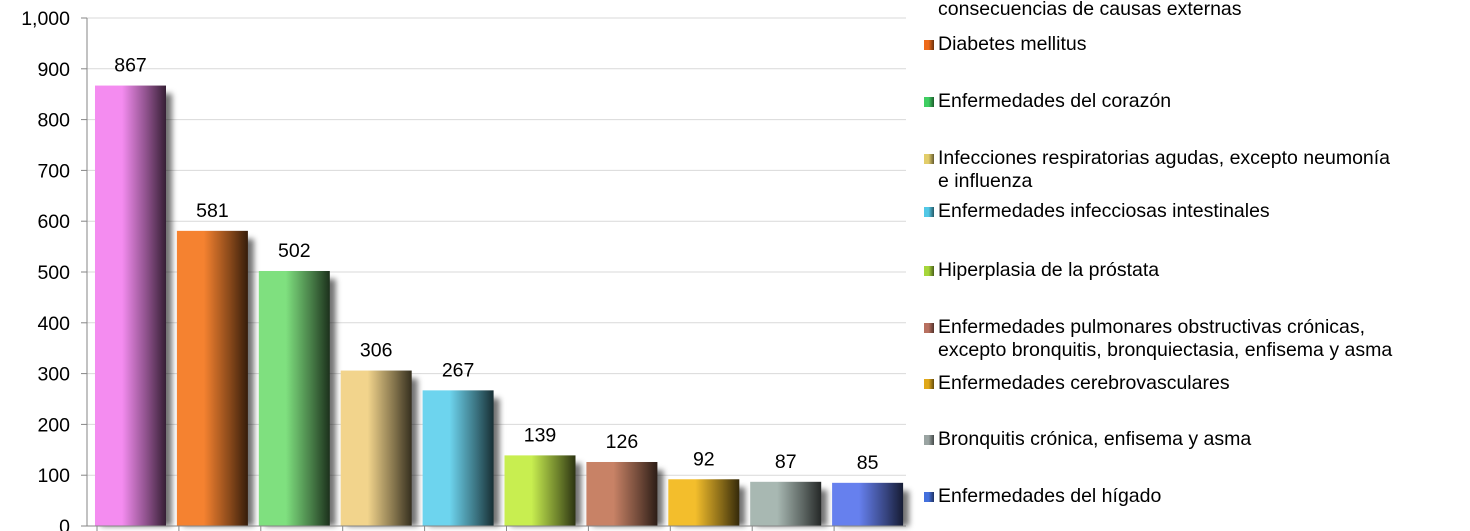  Describe the element at coordinates (53, 222) in the screenshot. I see `y-tick-label: 600` at that location.